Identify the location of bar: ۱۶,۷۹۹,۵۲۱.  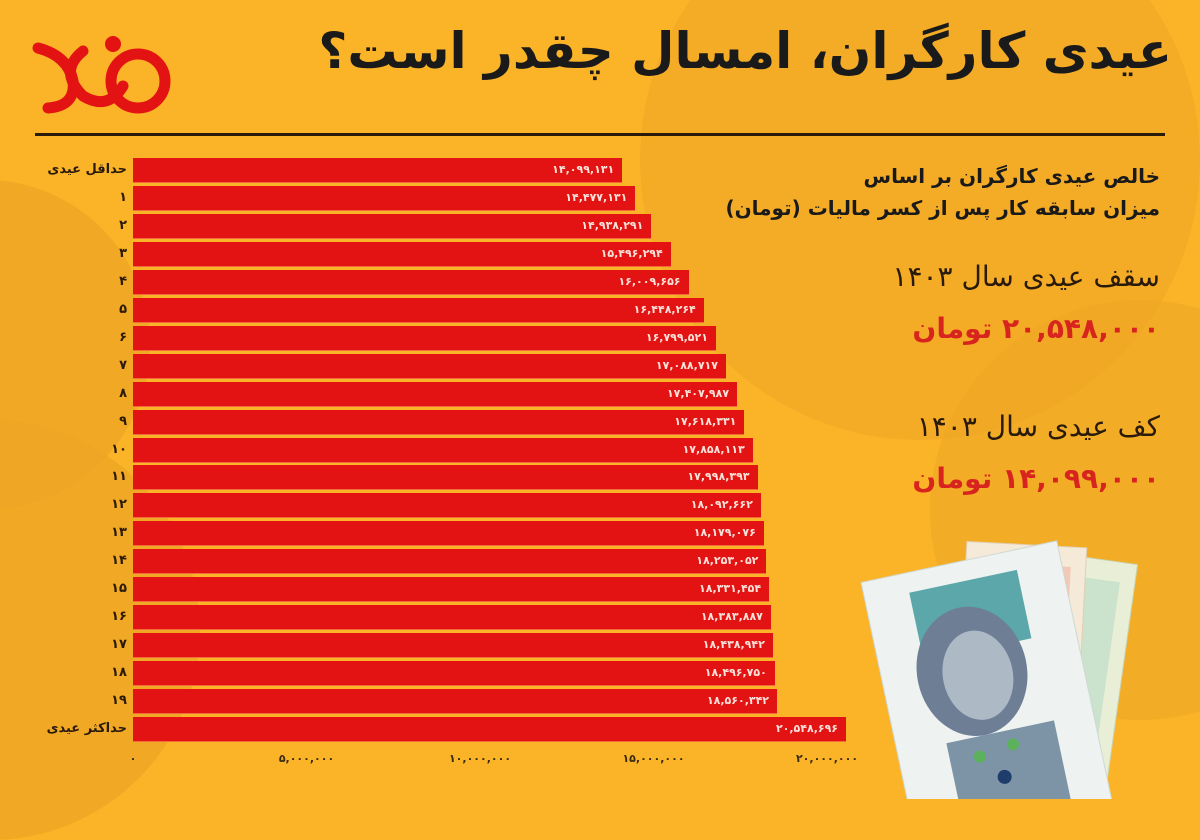
(424, 337).